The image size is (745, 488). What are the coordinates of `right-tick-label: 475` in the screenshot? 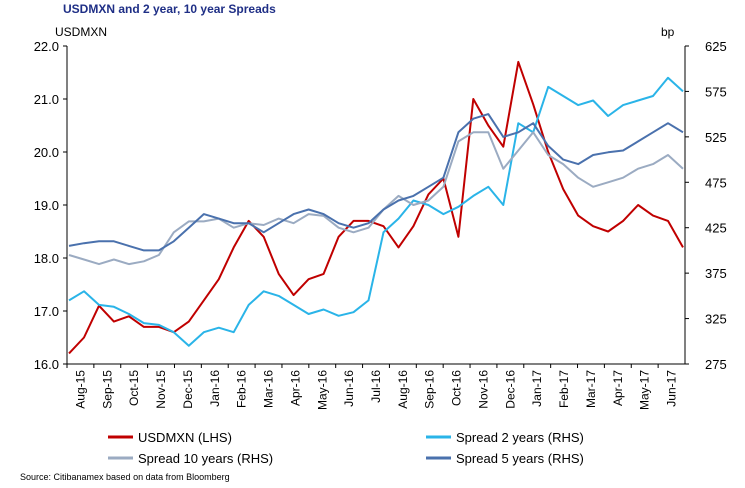 It's located at (716, 182).